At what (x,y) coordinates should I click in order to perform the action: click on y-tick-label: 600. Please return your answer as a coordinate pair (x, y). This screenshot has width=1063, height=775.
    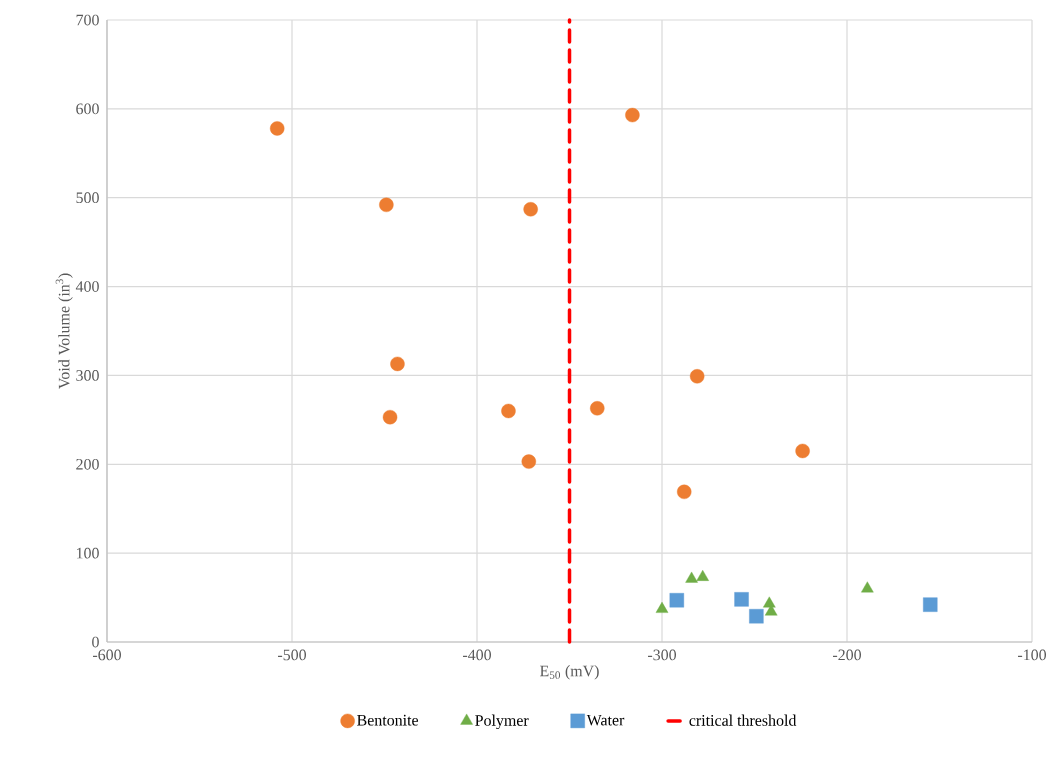
    Looking at the image, I should click on (87, 109).